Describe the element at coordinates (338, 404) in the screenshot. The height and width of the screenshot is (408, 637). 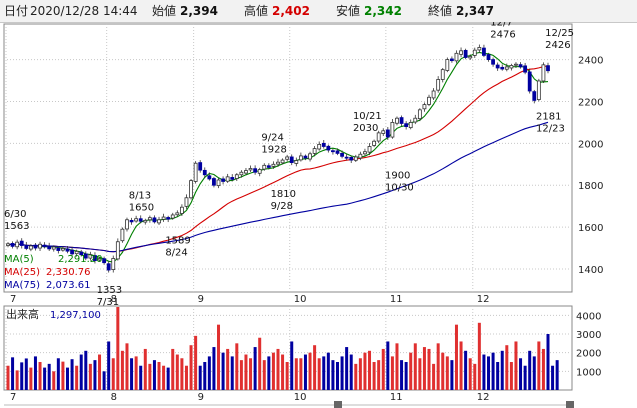
I see `scroll-thumb` at that location.